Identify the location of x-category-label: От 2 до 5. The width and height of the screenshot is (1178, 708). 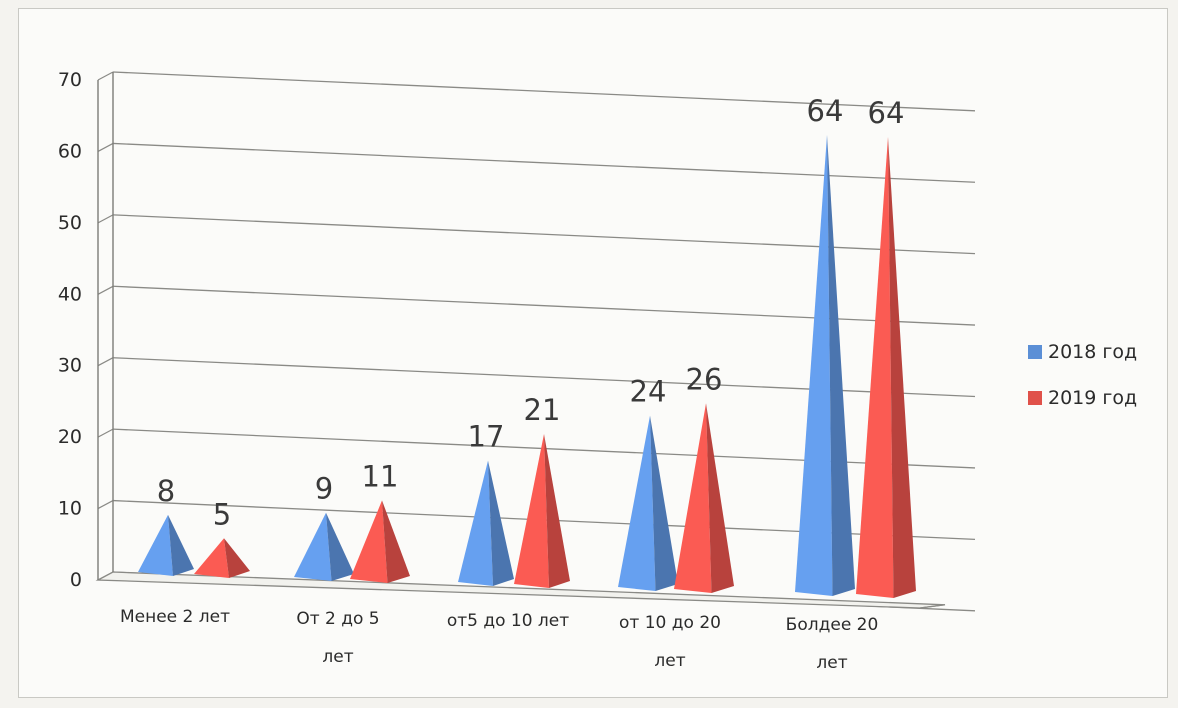
(337, 619).